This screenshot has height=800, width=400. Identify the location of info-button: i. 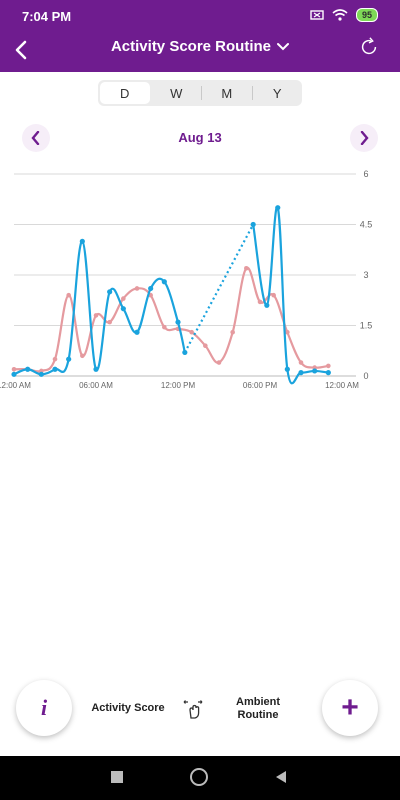
(44, 708).